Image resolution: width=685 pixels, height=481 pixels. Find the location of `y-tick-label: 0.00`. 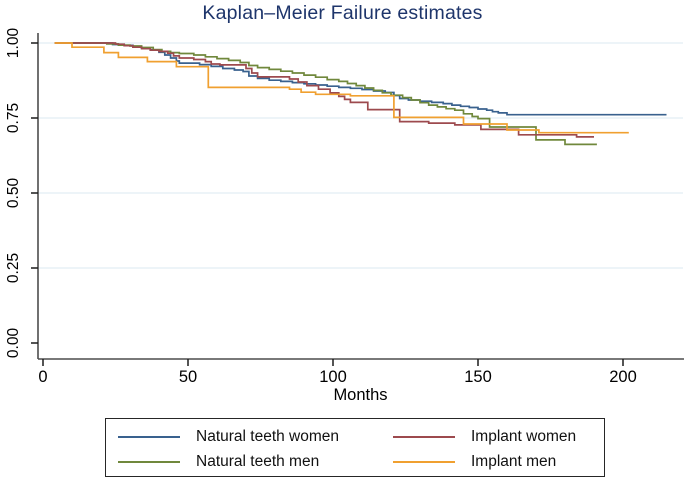

y-tick-label: 0.00 is located at coordinates (13, 343).